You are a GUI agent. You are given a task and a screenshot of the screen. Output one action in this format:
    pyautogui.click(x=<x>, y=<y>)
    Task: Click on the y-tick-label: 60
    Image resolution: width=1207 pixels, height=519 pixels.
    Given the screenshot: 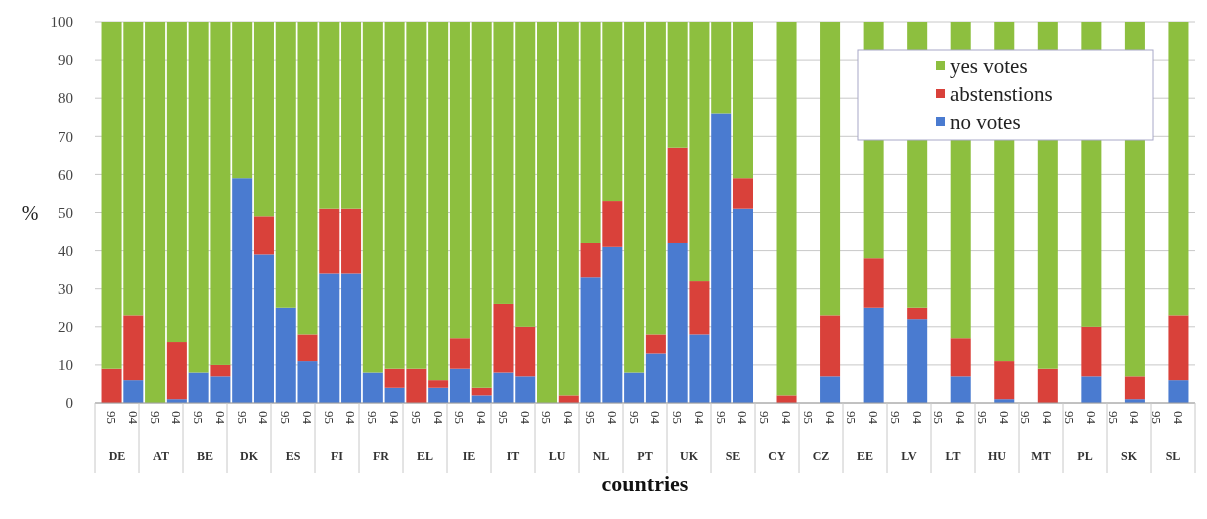 What is the action you would take?
    pyautogui.click(x=65, y=174)
    